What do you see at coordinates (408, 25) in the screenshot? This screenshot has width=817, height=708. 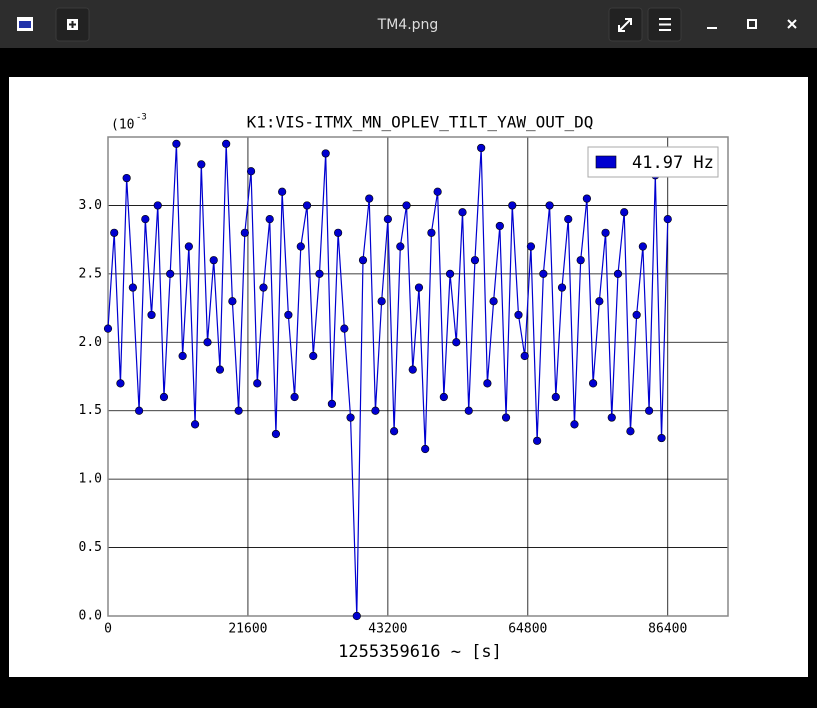 I see `window-title: TM4.png` at bounding box center [408, 25].